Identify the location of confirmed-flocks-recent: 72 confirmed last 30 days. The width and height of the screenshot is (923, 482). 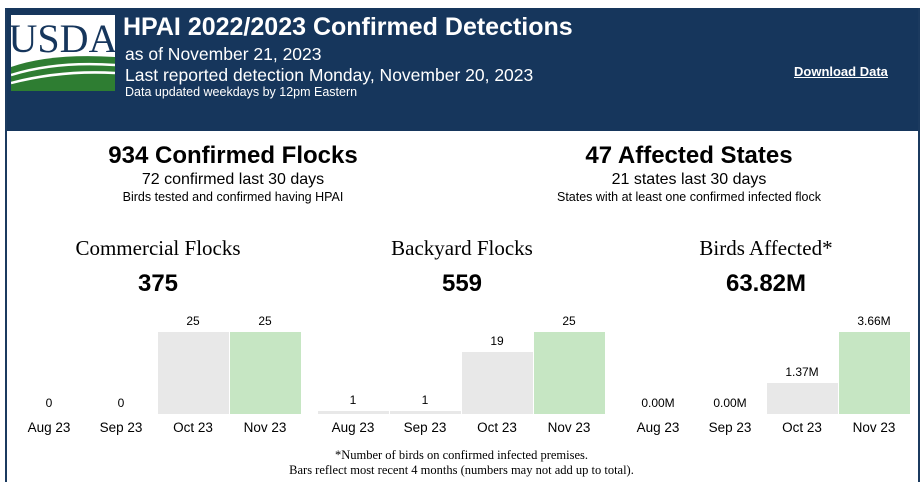
(233, 179).